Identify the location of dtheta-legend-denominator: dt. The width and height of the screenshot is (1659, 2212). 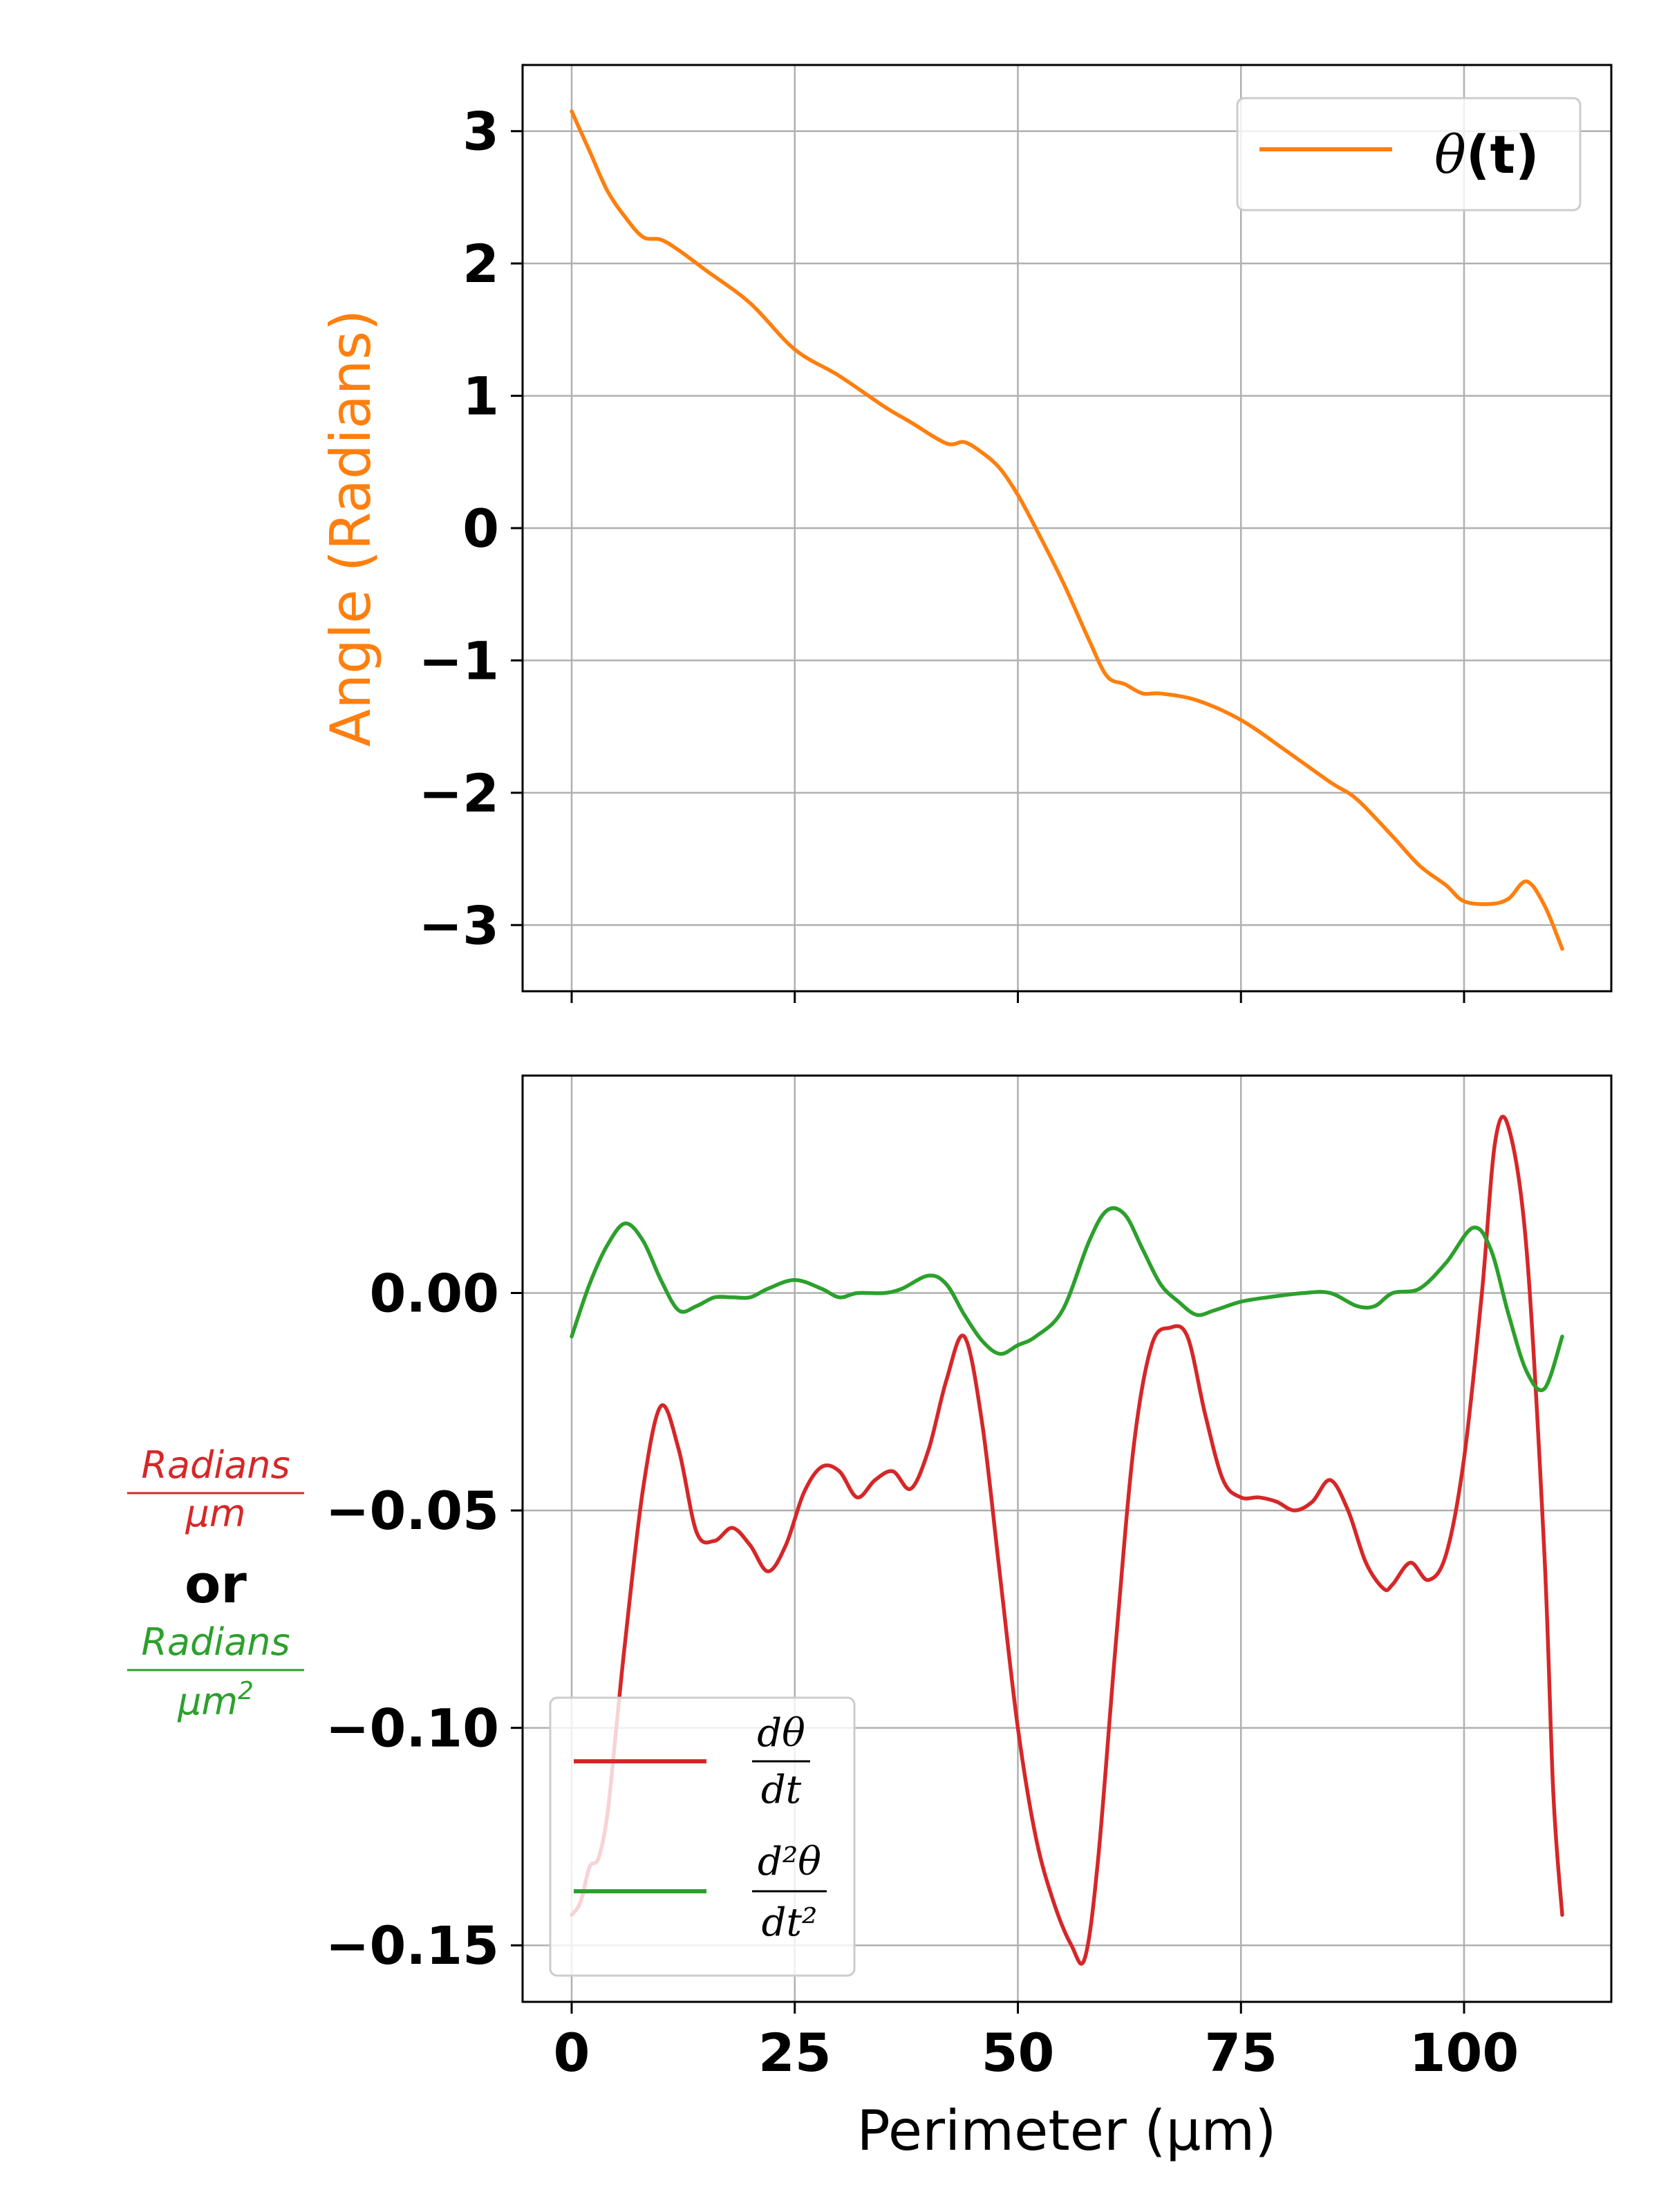
(781, 1790).